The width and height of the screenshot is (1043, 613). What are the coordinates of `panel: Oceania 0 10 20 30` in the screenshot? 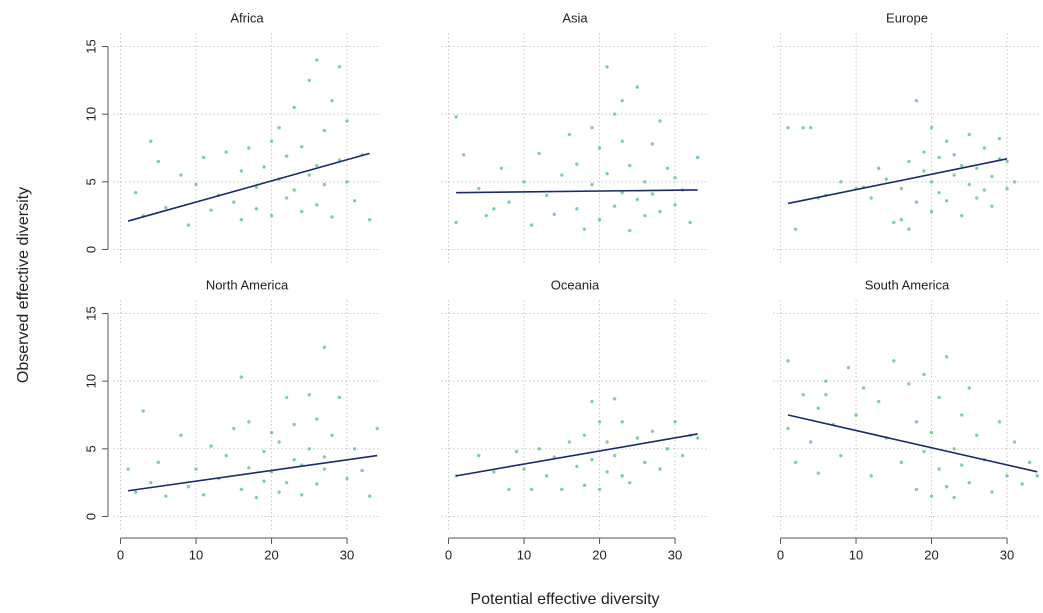 It's located at (575, 419).